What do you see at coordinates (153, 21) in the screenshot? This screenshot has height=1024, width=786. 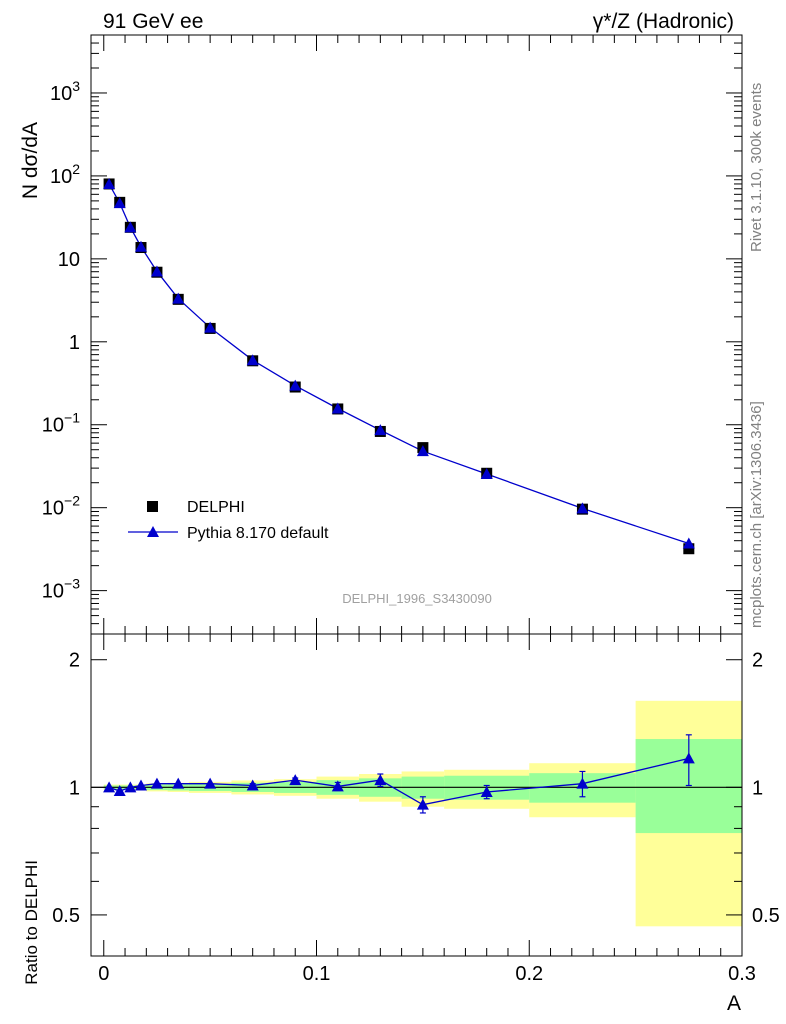 I see `header-left-title: 91 GeV ee` at bounding box center [153, 21].